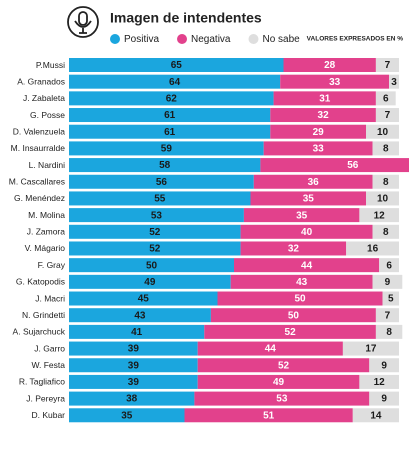 The width and height of the screenshot is (409, 450). Describe the element at coordinates (157, 215) in the screenshot. I see `data-label: 53` at that location.